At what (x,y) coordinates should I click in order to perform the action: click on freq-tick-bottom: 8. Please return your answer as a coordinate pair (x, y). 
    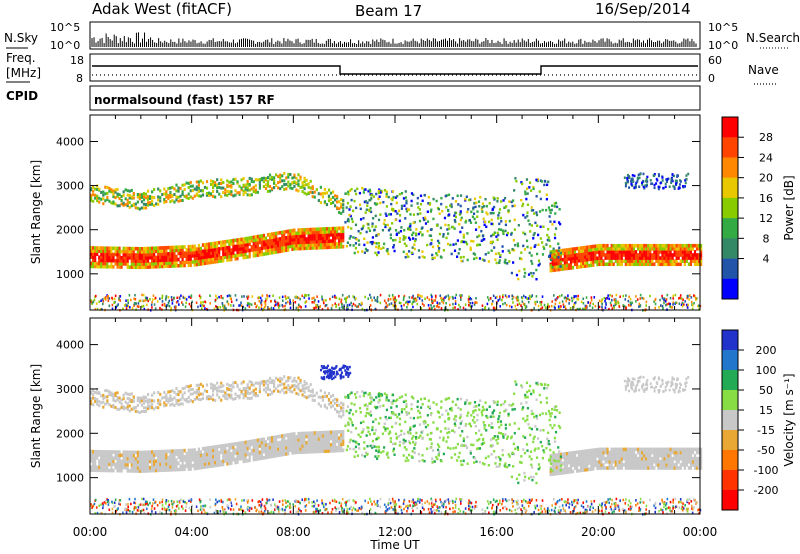
    Looking at the image, I should click on (79, 78).